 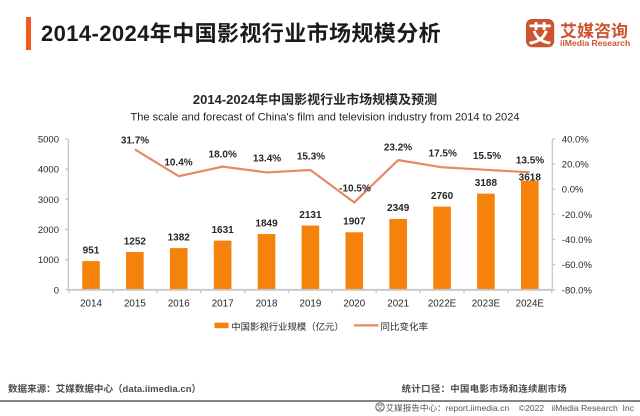 I want to click on svg-text: 40.0%, so click(x=575, y=139).